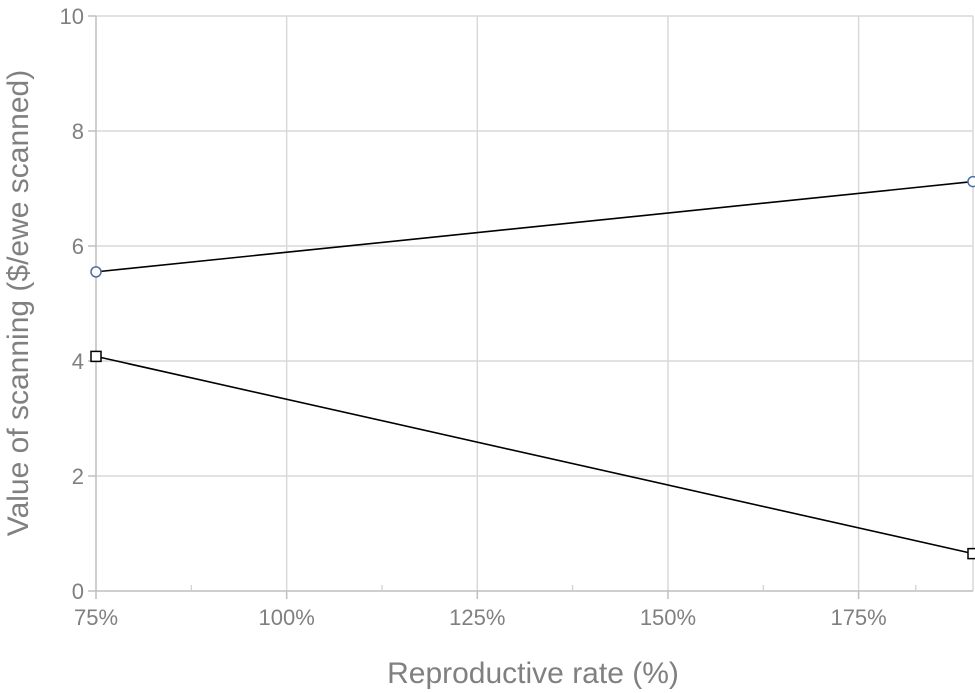 This screenshot has width=975, height=693. What do you see at coordinates (78, 361) in the screenshot?
I see `y-tick-label: 4` at bounding box center [78, 361].